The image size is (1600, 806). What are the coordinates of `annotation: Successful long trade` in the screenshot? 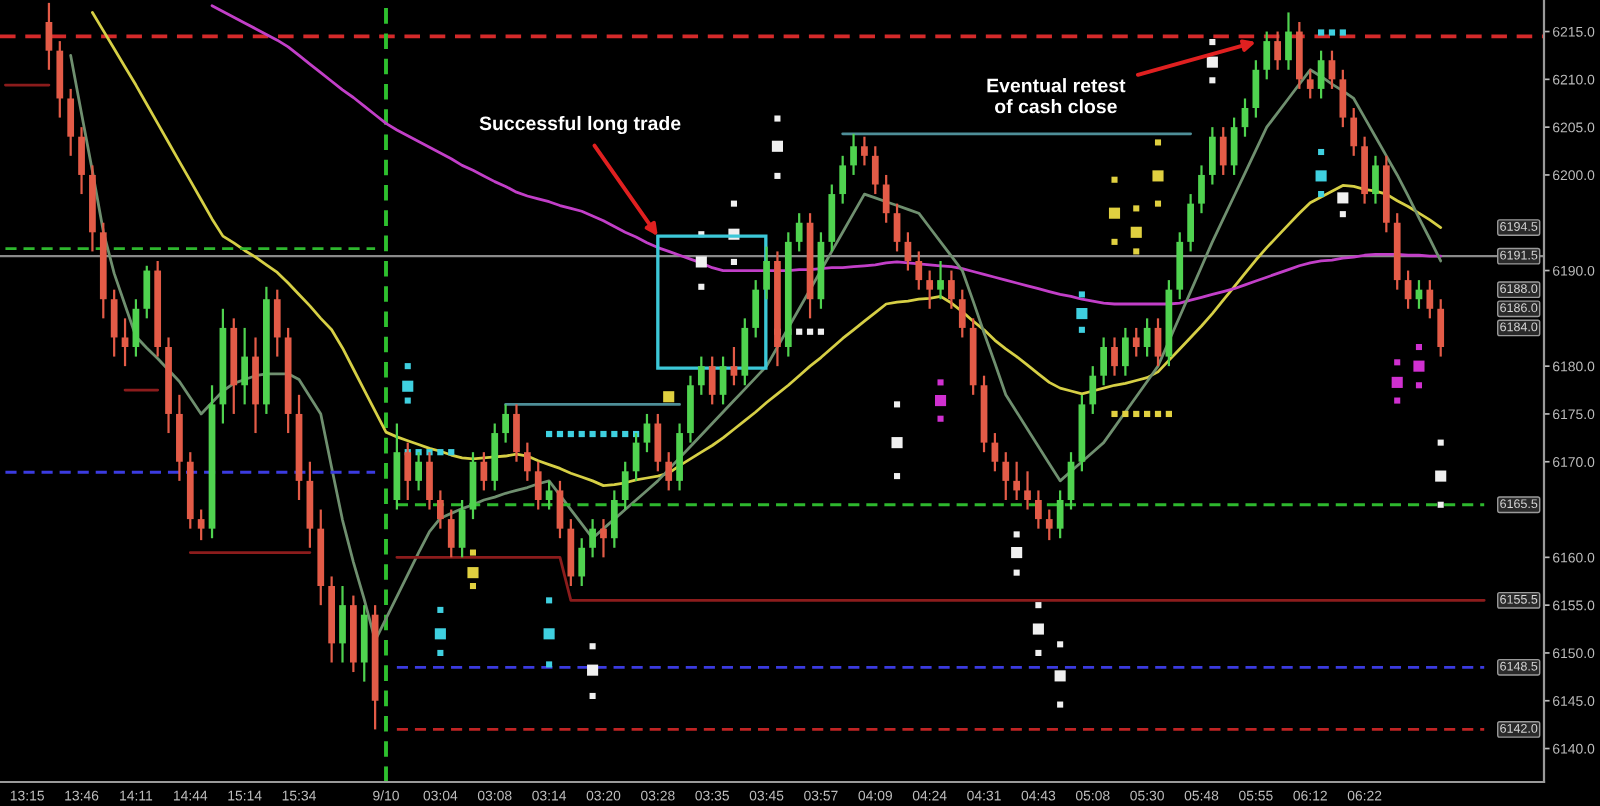 It's located at (580, 125).